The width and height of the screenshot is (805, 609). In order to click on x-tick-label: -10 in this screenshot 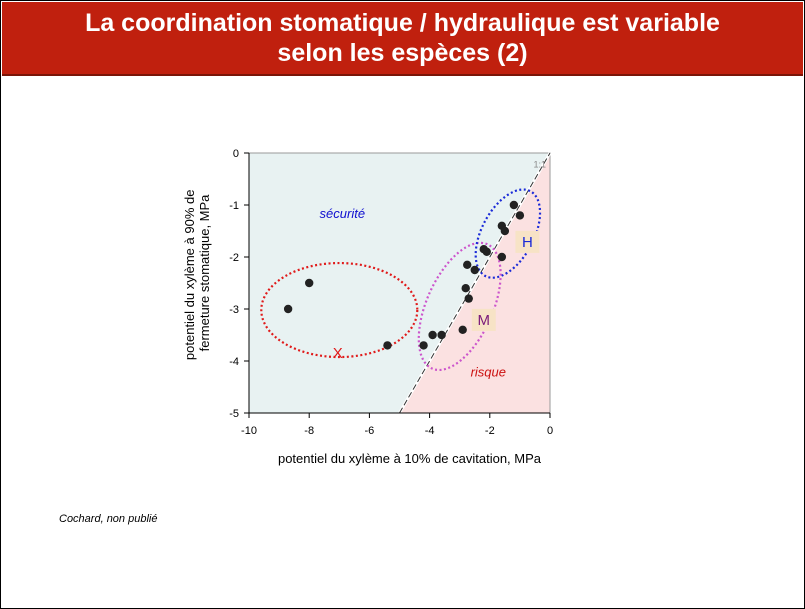, I will do `click(249, 431)`.